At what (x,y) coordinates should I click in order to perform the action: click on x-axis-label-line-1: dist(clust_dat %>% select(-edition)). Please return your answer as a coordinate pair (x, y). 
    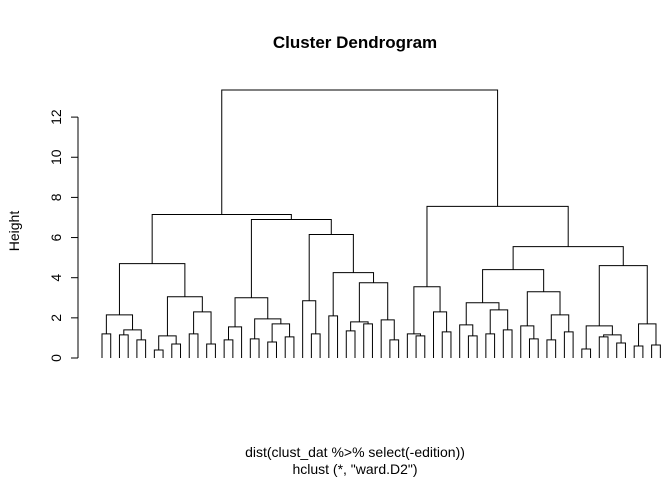
    Looking at the image, I should click on (355, 452).